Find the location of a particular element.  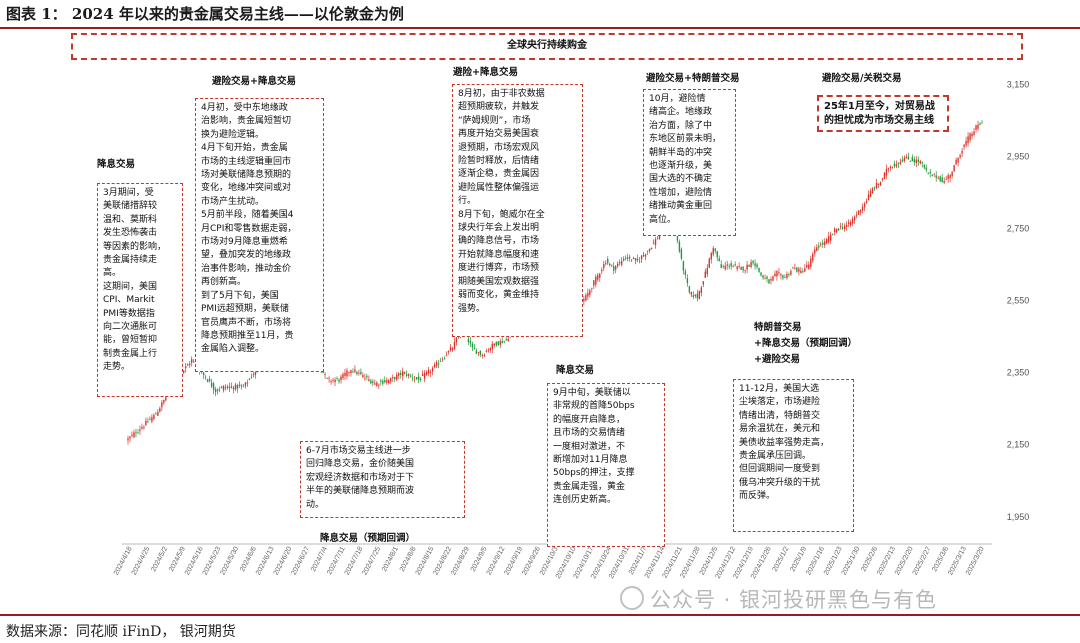

x-tick-label: 2024/5/9 is located at coordinates (177, 559).